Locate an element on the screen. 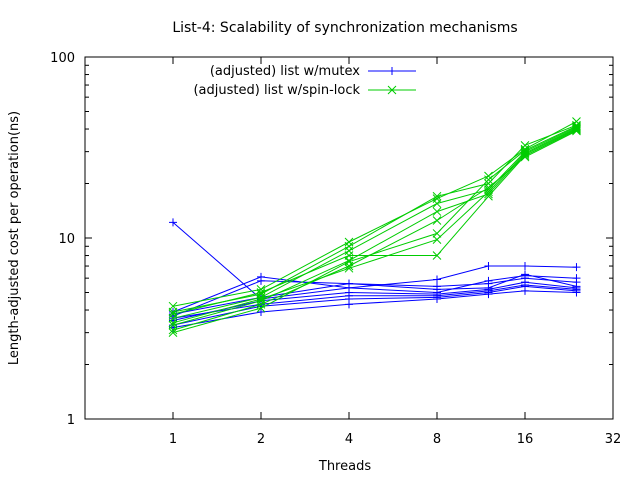  x-tick-label-0: 1 is located at coordinates (173, 439).